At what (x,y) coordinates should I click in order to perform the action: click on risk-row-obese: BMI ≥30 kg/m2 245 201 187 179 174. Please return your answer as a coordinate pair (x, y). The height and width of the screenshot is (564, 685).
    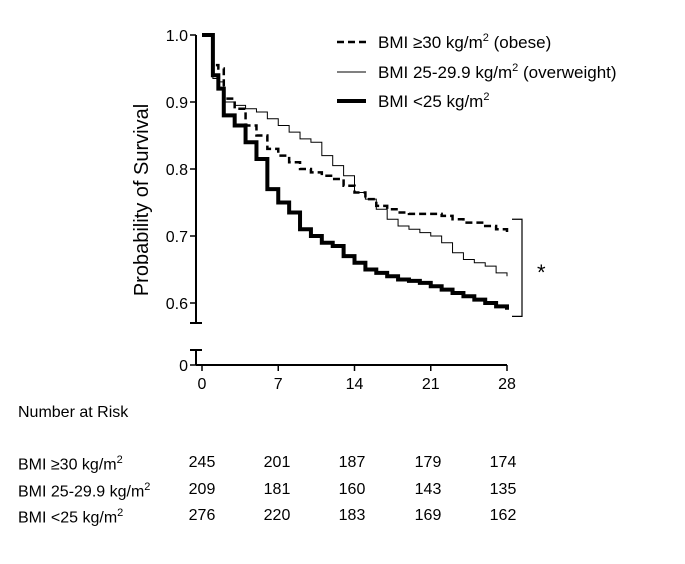
    Looking at the image, I should click on (328, 465).